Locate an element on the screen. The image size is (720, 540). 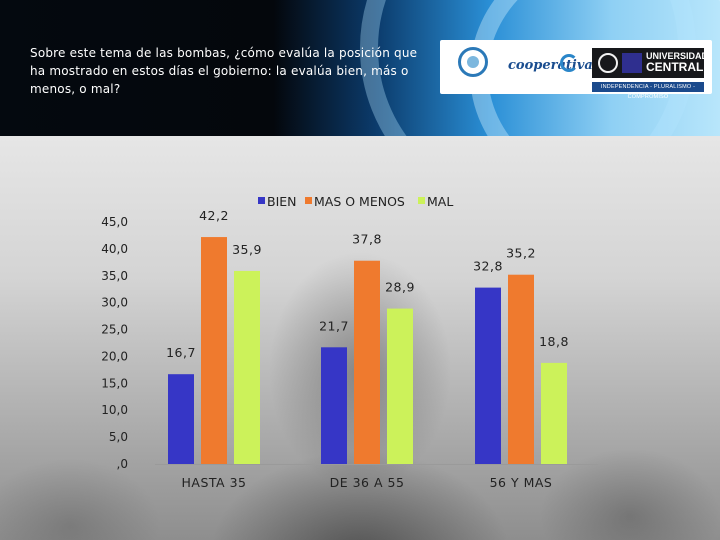
x-category-label: HASTA 35 is located at coordinates (214, 482).